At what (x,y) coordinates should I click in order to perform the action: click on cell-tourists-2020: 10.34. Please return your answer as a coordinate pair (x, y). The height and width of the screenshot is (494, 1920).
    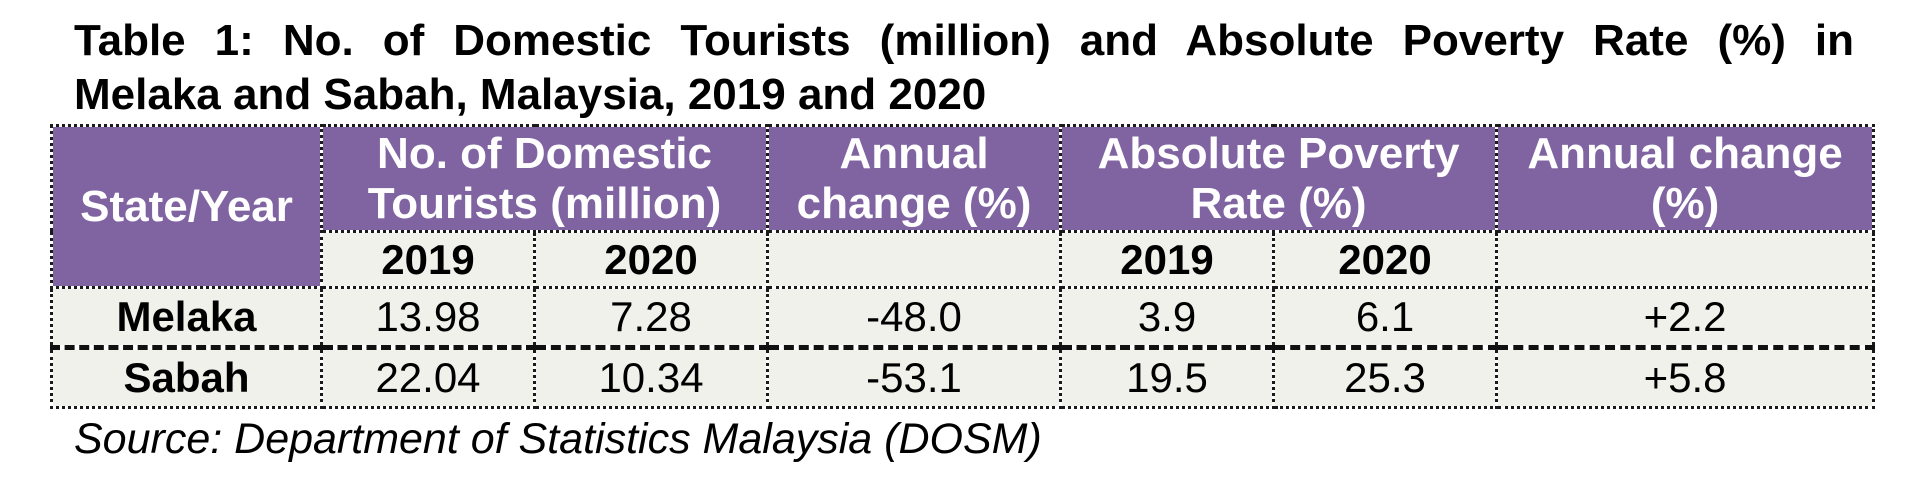
    Looking at the image, I should click on (651, 377).